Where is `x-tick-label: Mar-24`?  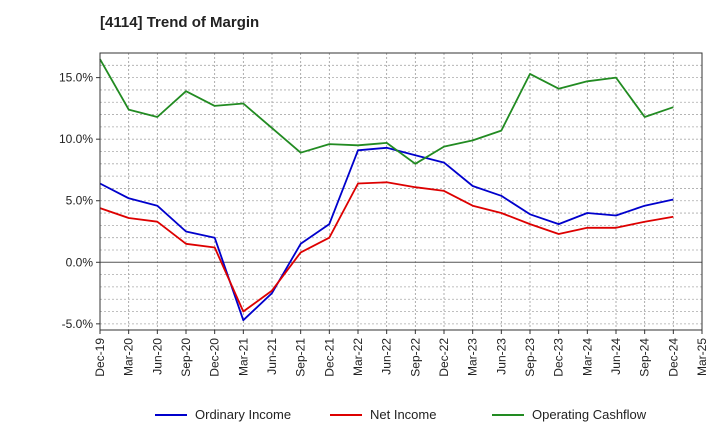 x-tick-label: Mar-24 is located at coordinates (587, 357).